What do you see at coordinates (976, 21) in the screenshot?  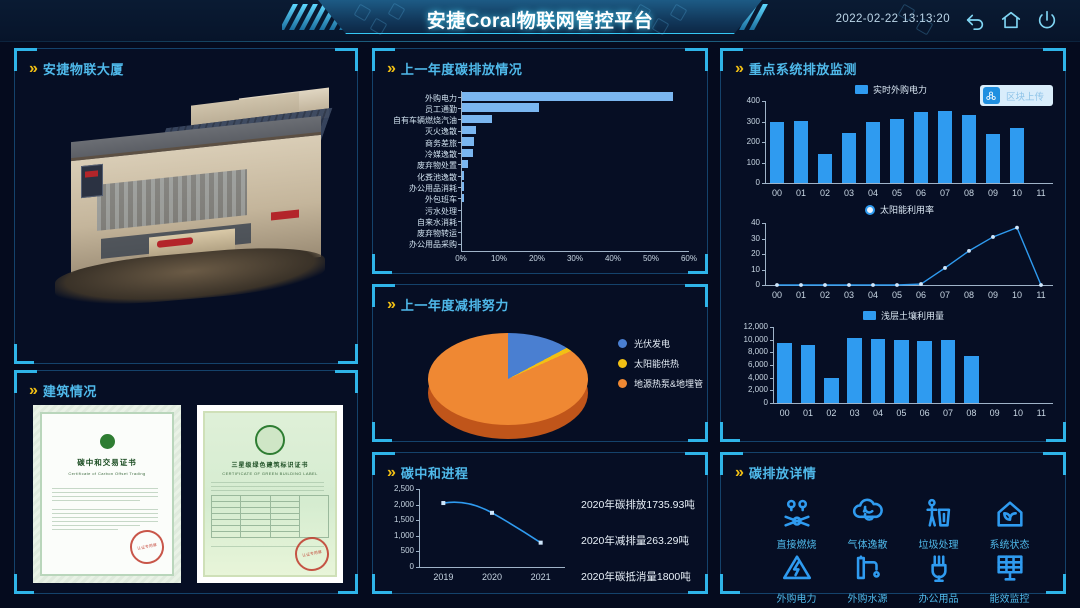 I see `back-arrow-icon` at bounding box center [976, 21].